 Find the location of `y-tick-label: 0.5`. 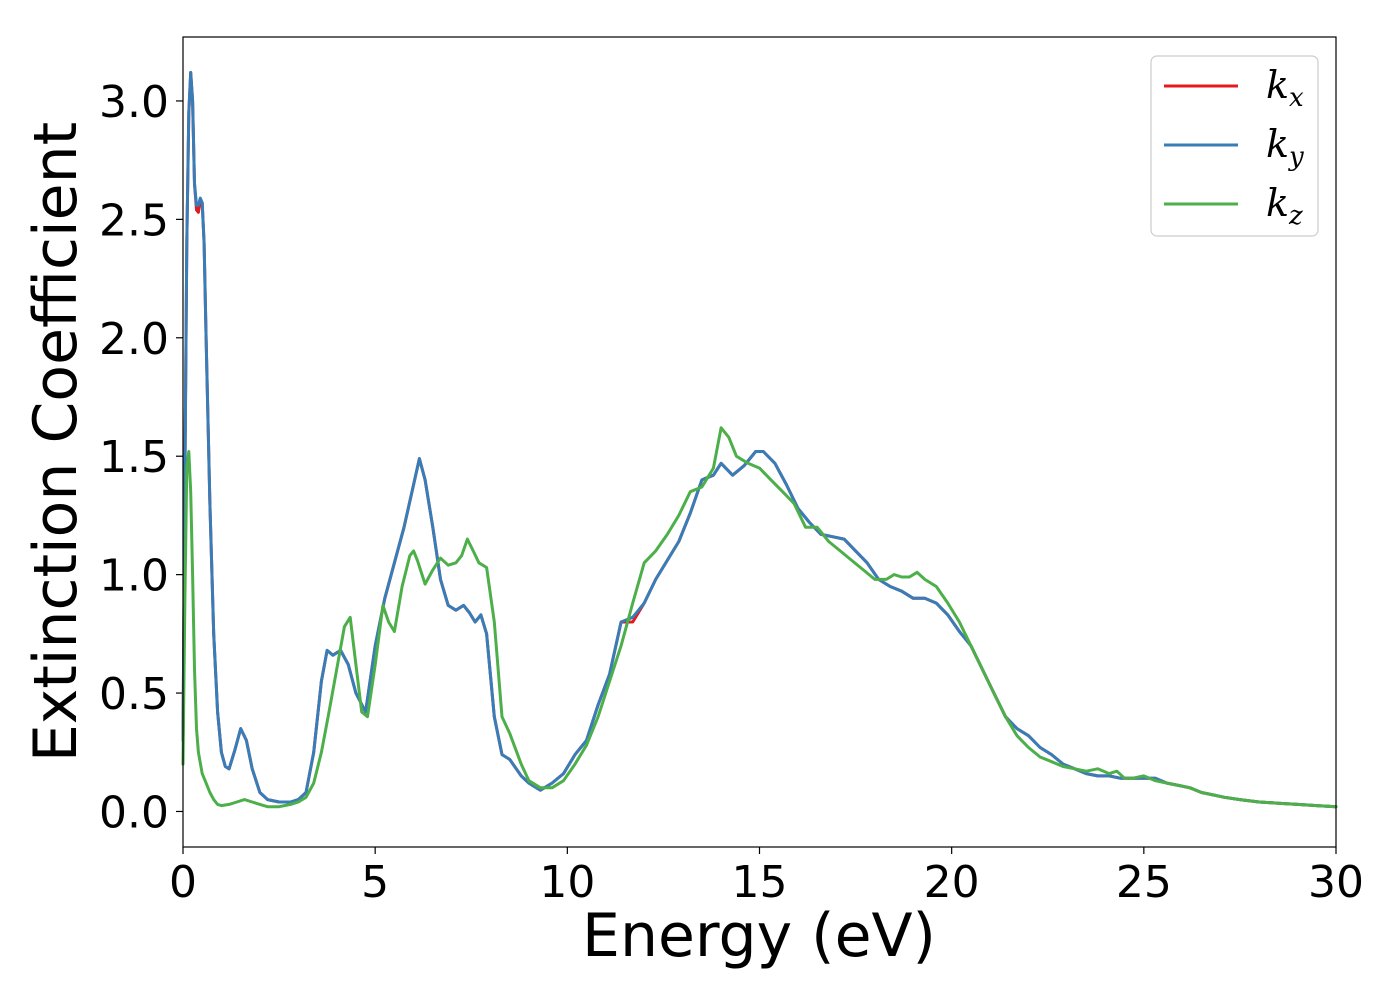

y-tick-label: 0.5 is located at coordinates (134, 694).